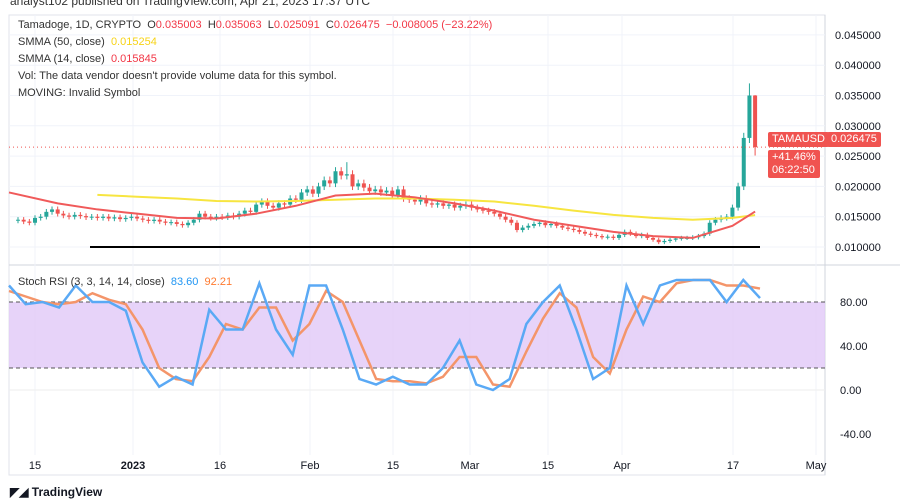 This screenshot has width=900, height=500. I want to click on close-value: 0.026475, so click(356, 25).